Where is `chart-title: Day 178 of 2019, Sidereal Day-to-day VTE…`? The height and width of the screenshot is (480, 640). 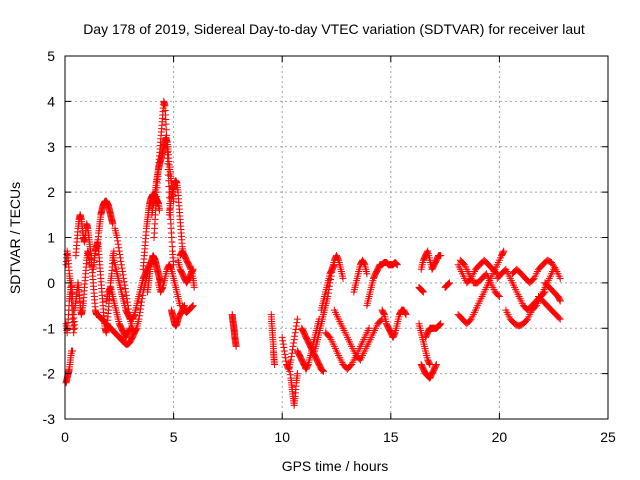 chart-title: Day 178 of 2019, Sidereal Day-to-day VTE… is located at coordinates (334, 29).